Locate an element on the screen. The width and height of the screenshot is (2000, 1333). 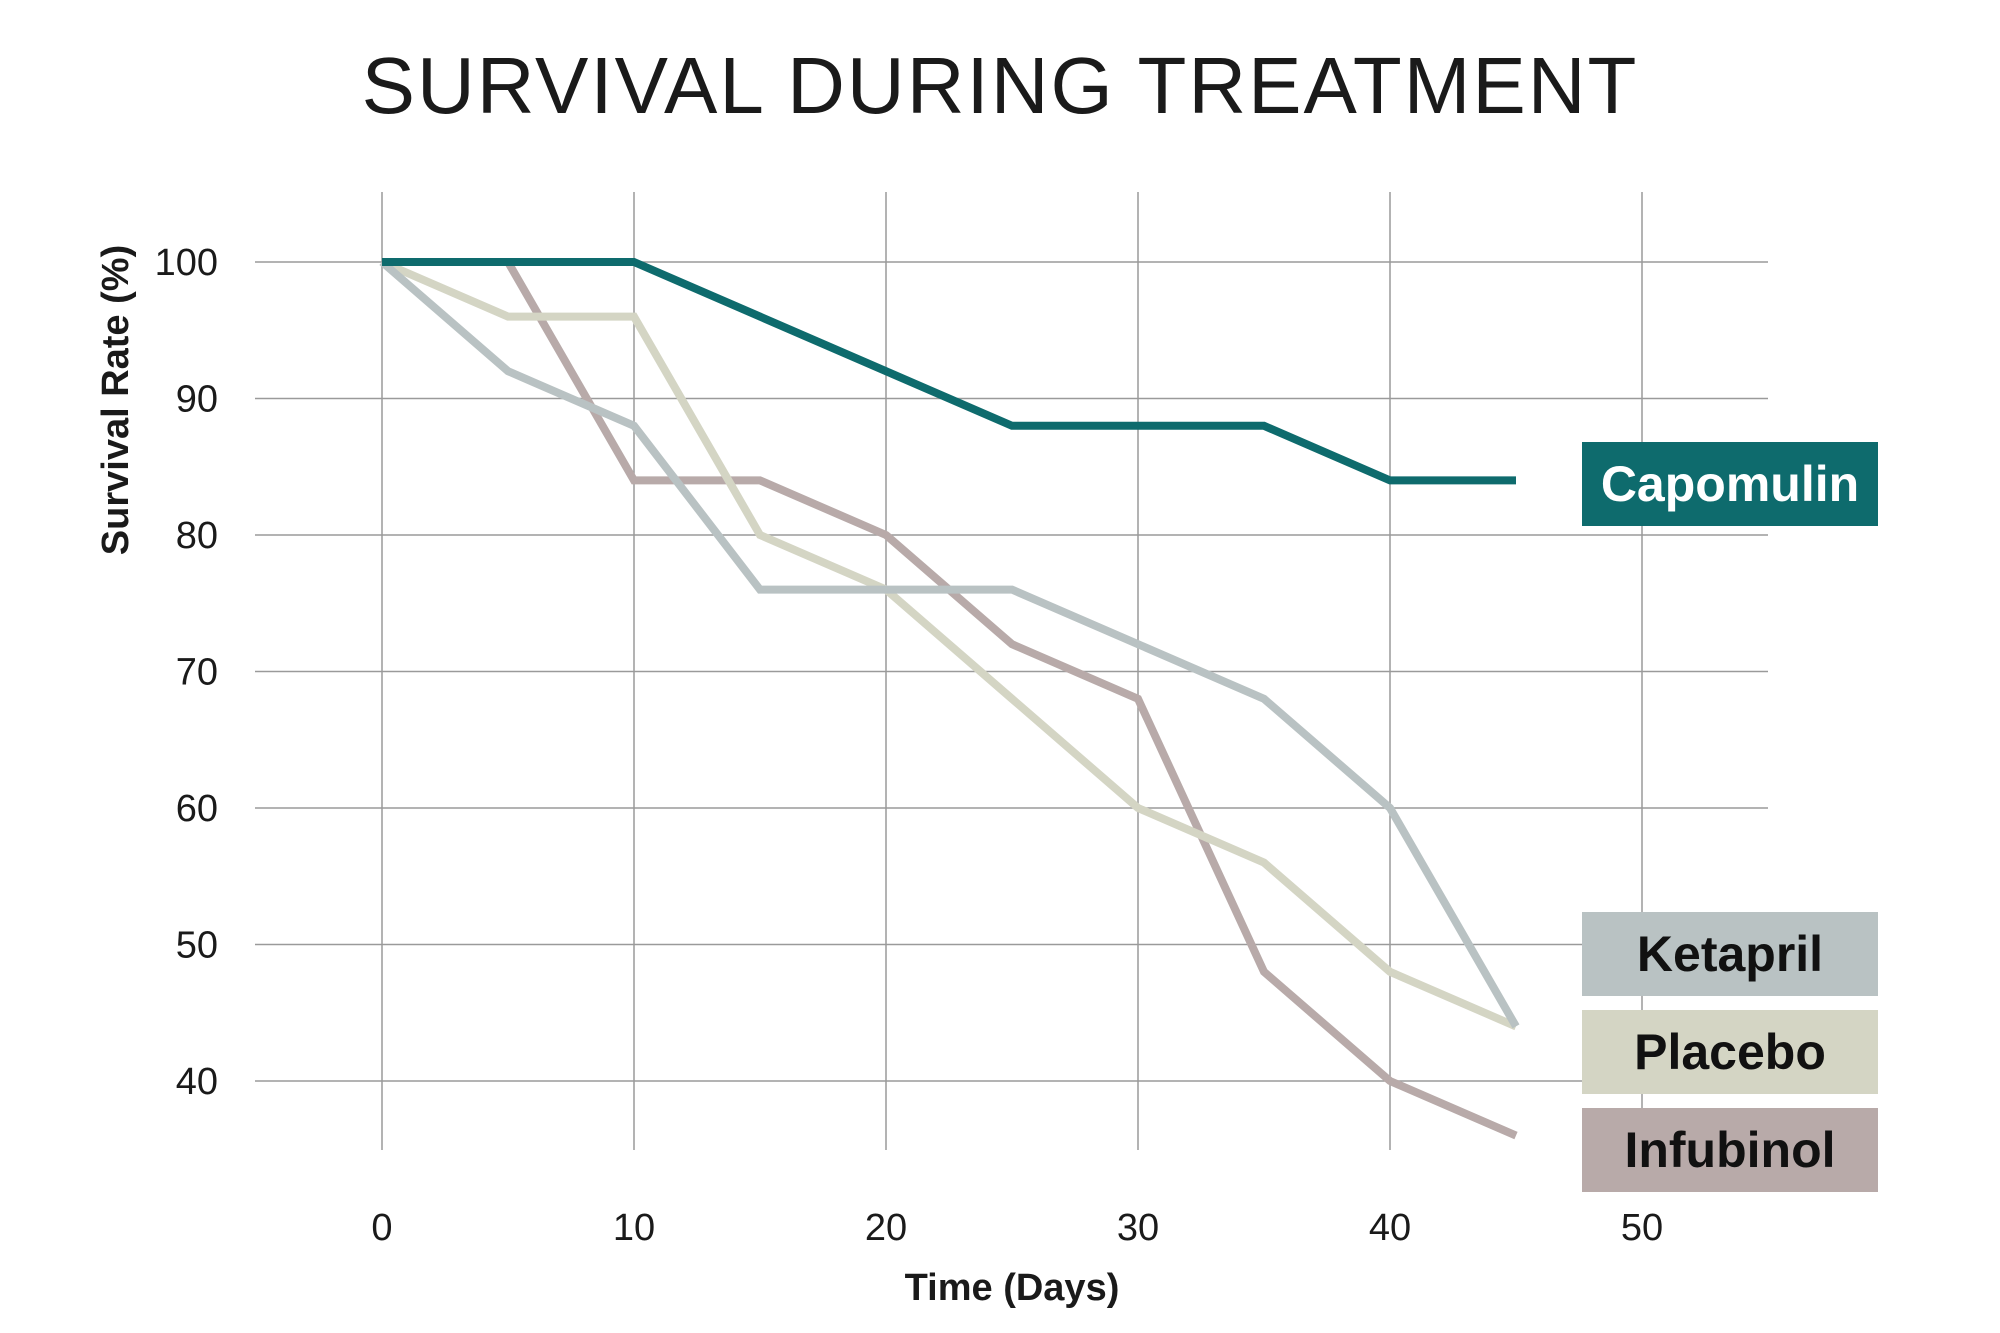
y-tick-label: 40 is located at coordinates (197, 1082).